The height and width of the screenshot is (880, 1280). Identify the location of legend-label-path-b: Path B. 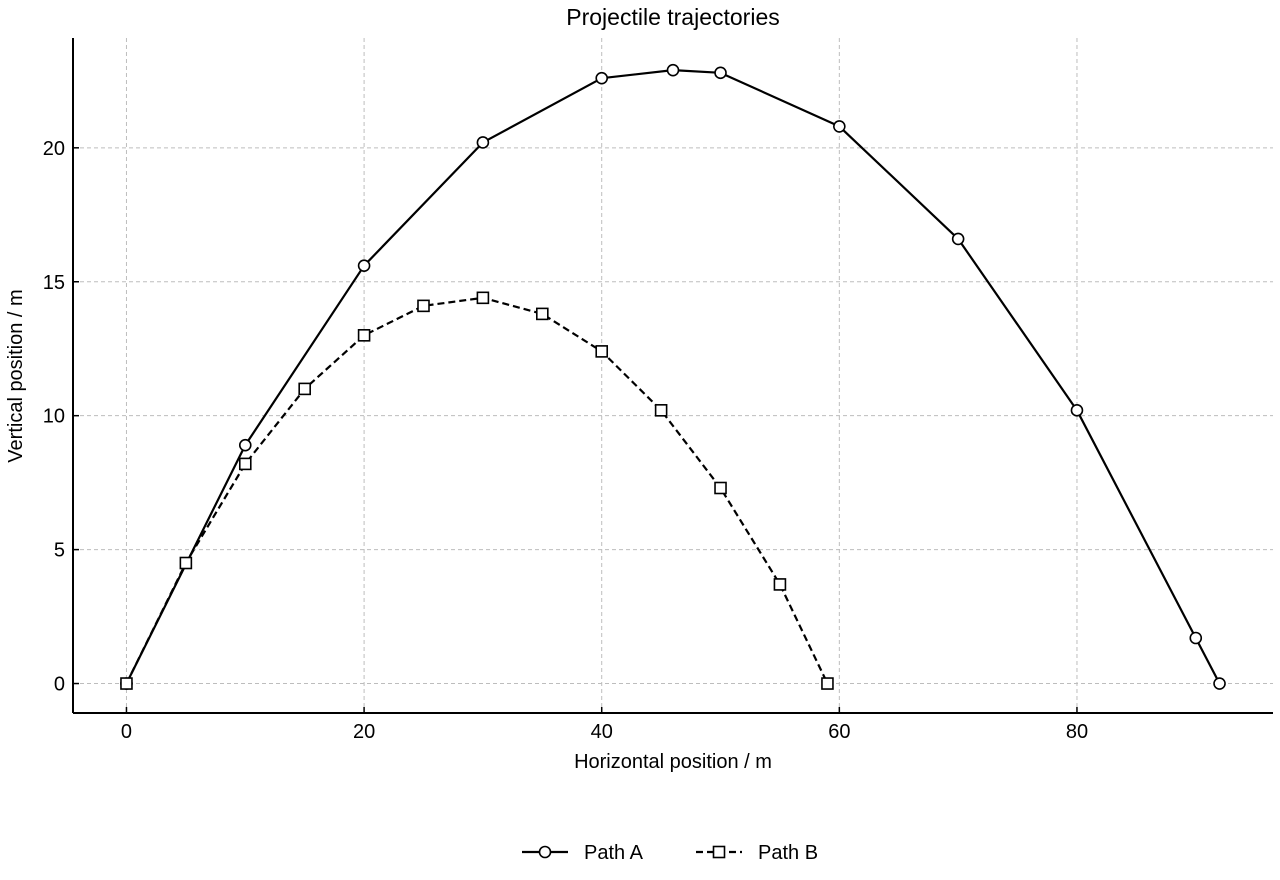
(788, 853).